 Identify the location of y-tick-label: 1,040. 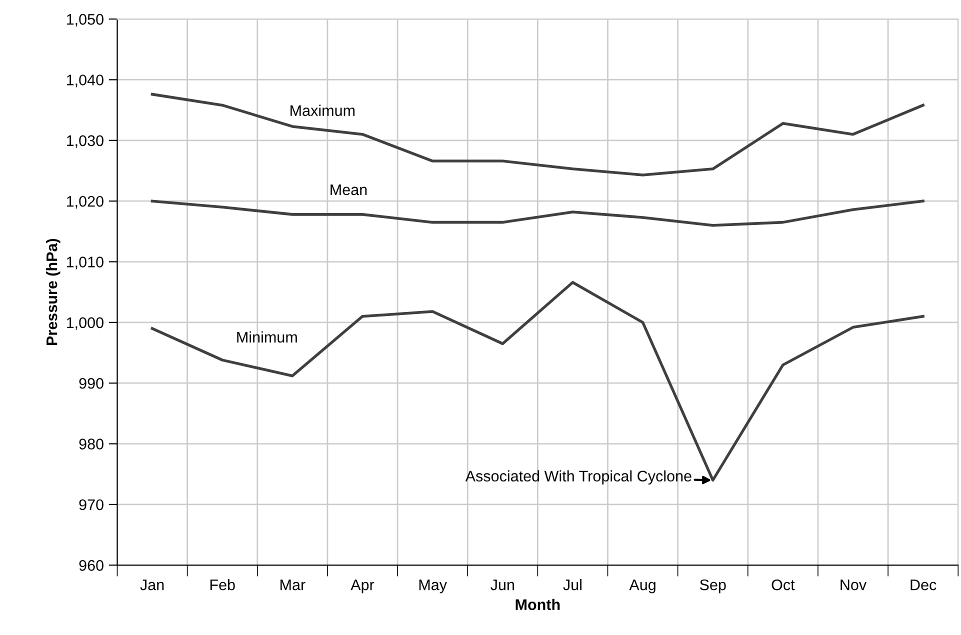
(85, 81).